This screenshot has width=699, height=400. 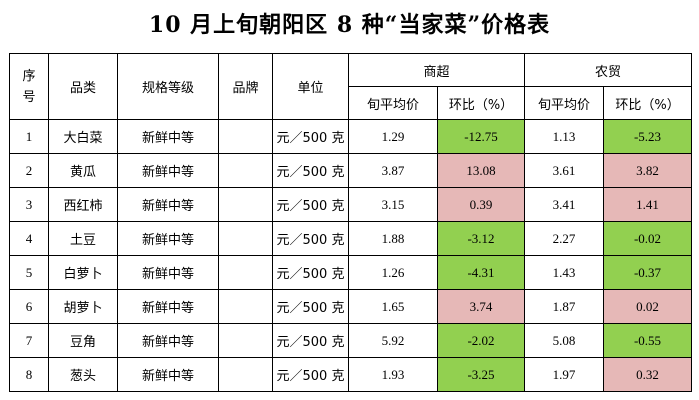 I want to click on farmers-market-mom-header: 环比（%）, so click(x=648, y=103).